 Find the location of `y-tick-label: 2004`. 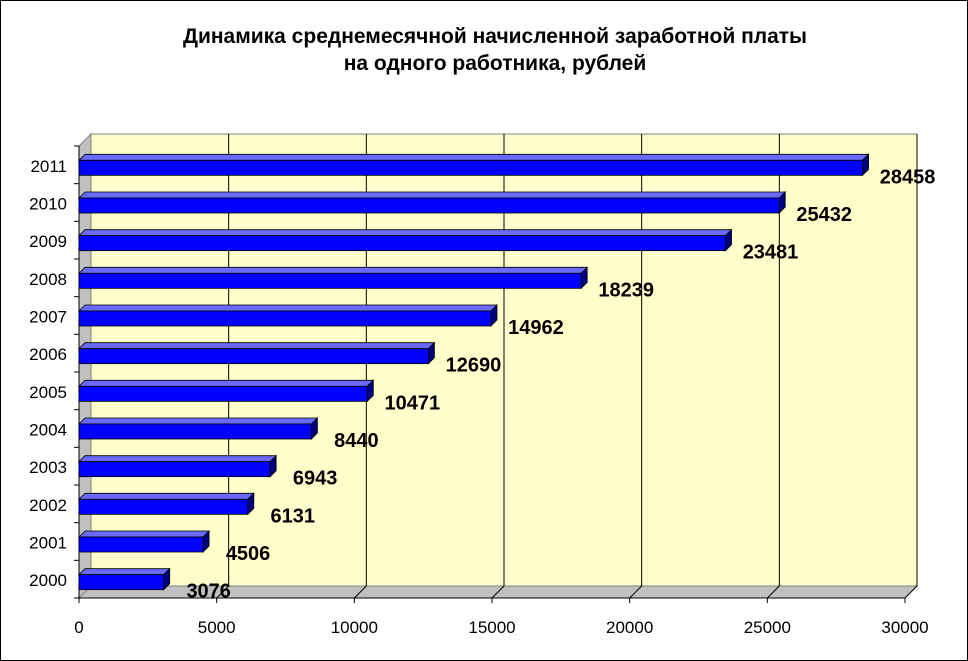

y-tick-label: 2004 is located at coordinates (48, 430).